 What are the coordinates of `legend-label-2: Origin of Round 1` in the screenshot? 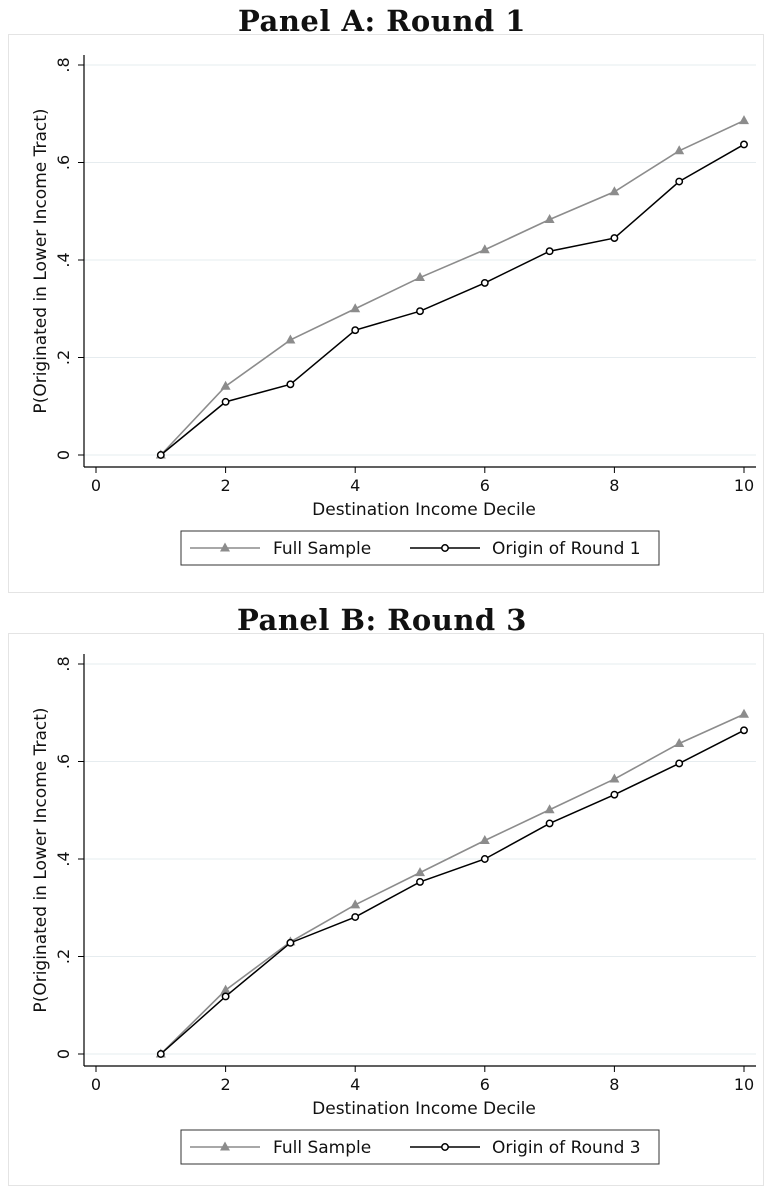 It's located at (566, 549).